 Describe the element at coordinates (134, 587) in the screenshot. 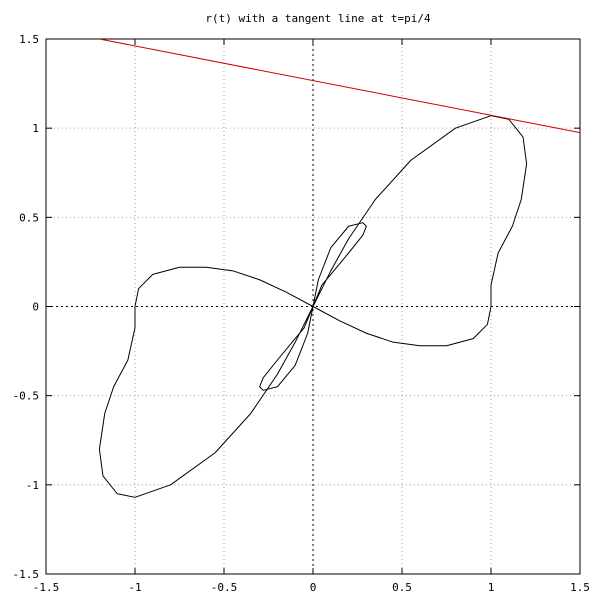

I see `x-tick-label: -1` at that location.